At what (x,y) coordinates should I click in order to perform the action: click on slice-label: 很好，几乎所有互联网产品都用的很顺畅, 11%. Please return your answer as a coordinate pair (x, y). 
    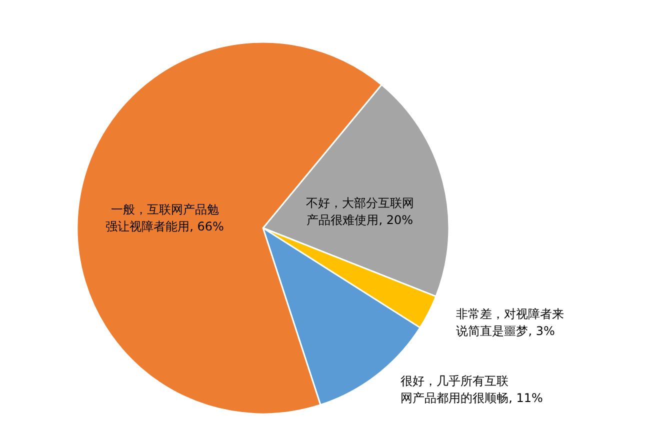
    Looking at the image, I should click on (471, 390).